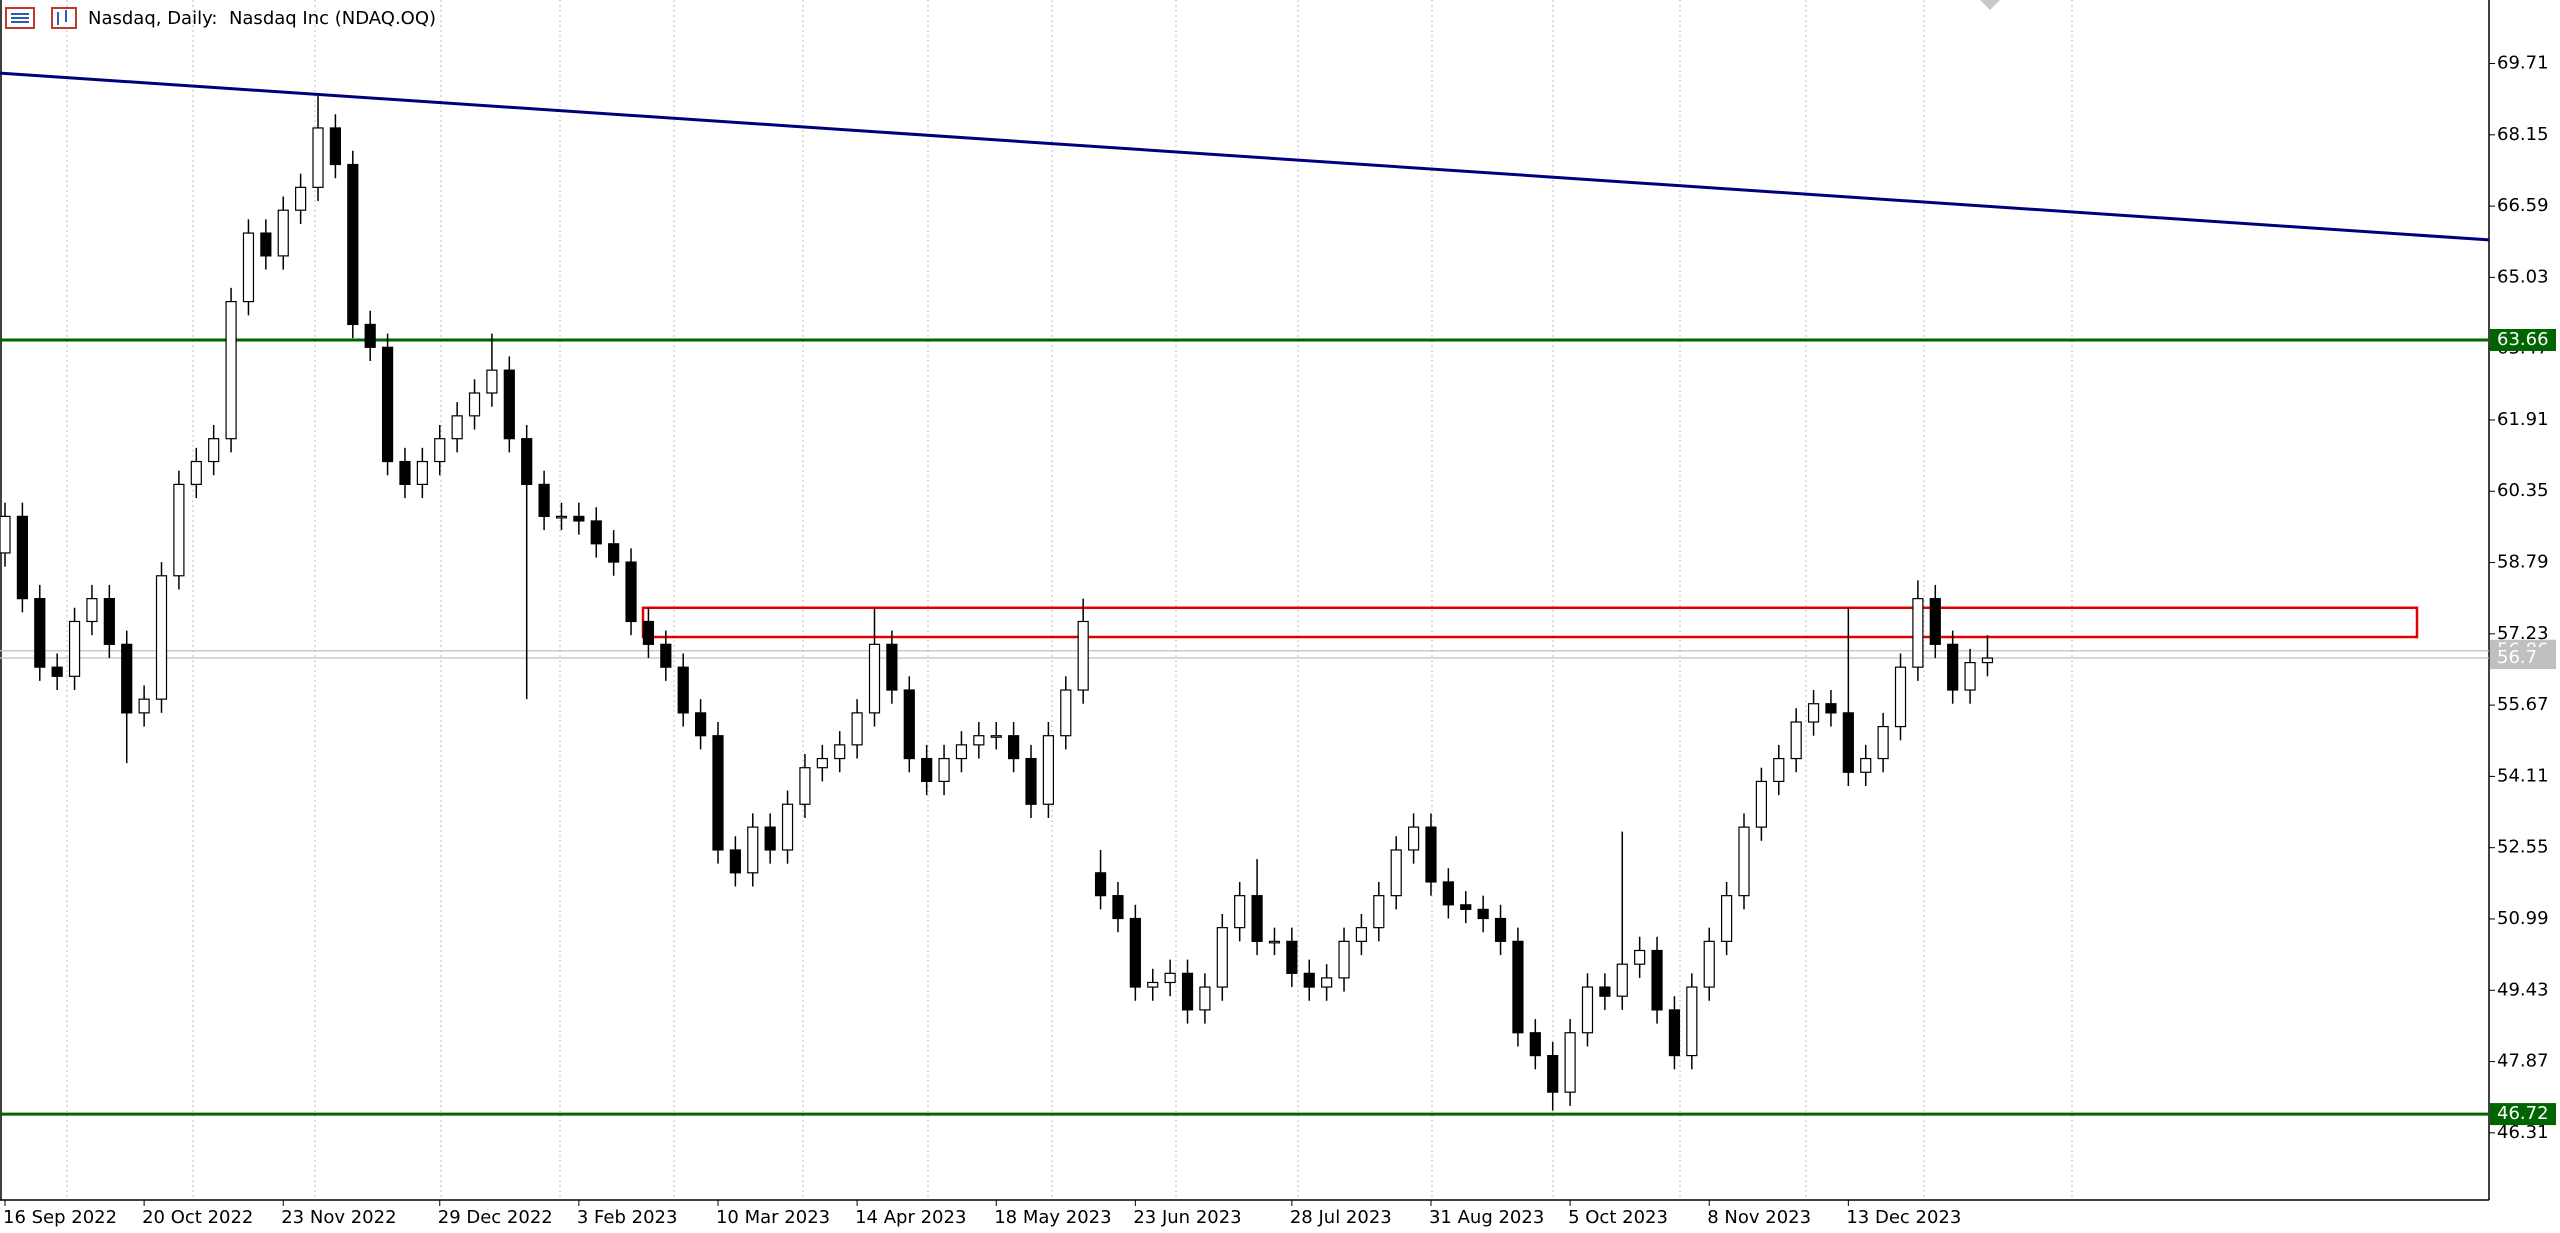 Image resolution: width=2560 pixels, height=1233 pixels. I want to click on y-tick-label: 52.55, so click(2523, 847).